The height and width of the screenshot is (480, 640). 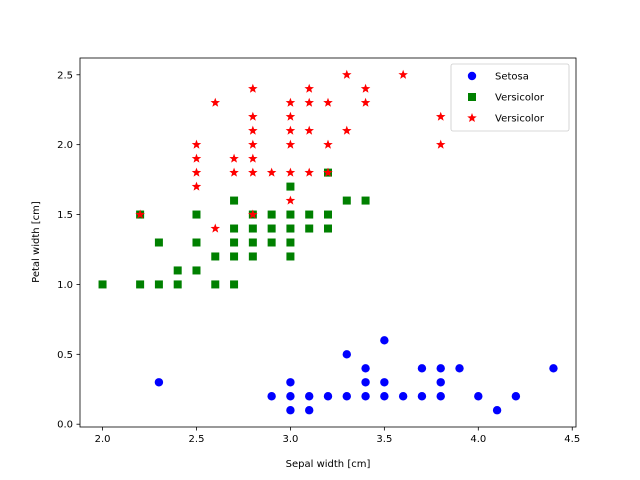 What do you see at coordinates (65, 215) in the screenshot?
I see `y-tick-label: 1.5` at bounding box center [65, 215].